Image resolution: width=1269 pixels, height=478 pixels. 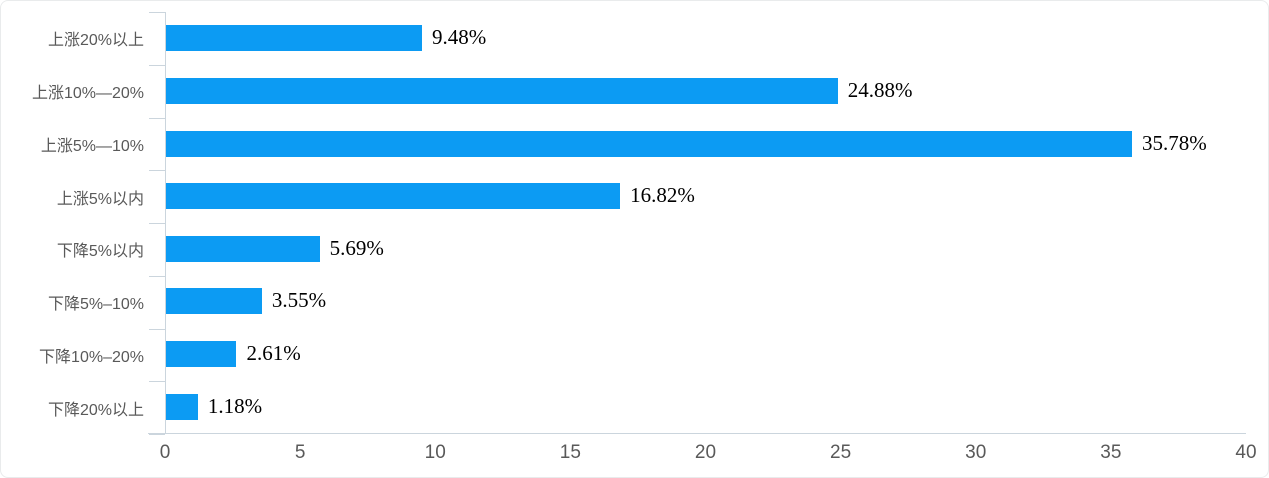 I want to click on x-tick-label: 35, so click(x=1111, y=452).